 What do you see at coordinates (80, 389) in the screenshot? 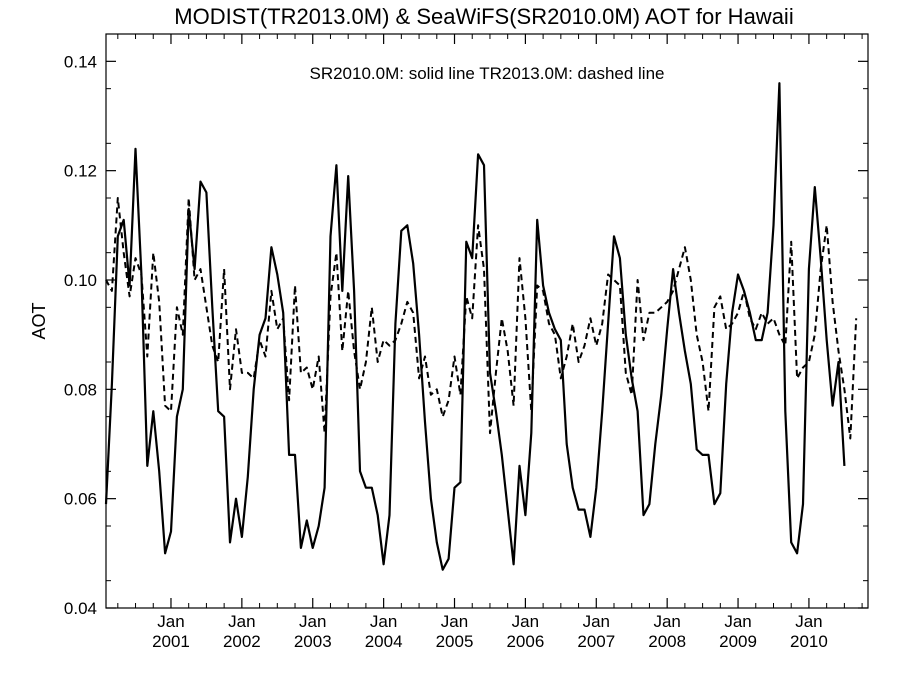
I see `y-tick-label: 0.08` at bounding box center [80, 389].